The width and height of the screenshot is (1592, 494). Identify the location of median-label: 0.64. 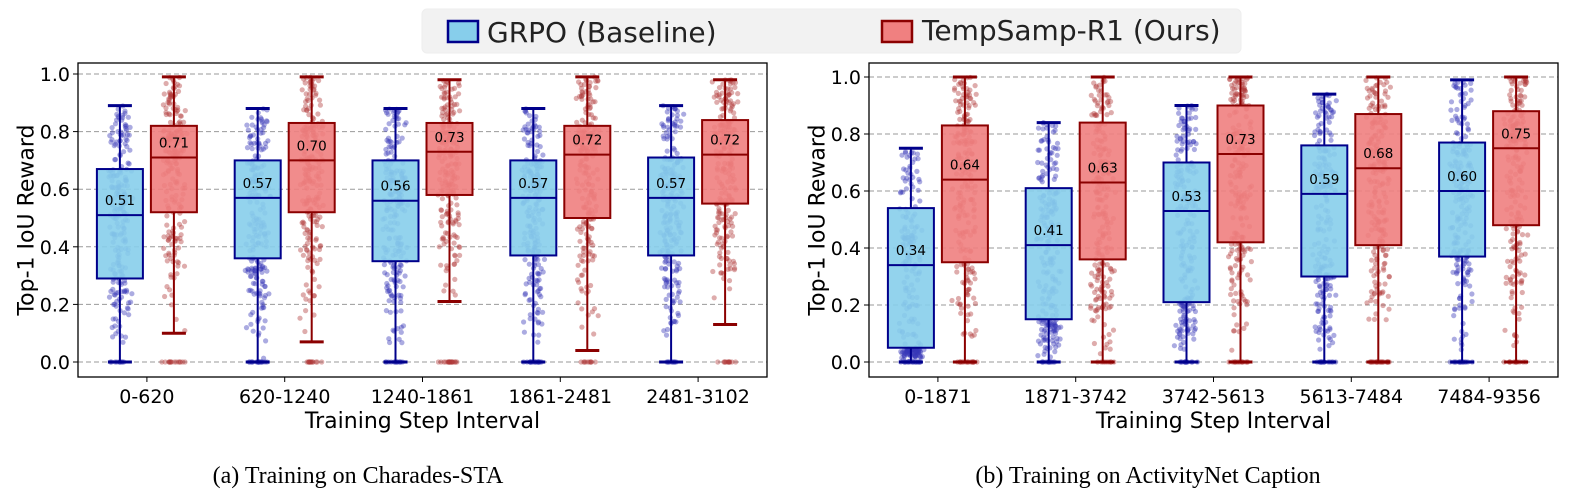
(965, 166).